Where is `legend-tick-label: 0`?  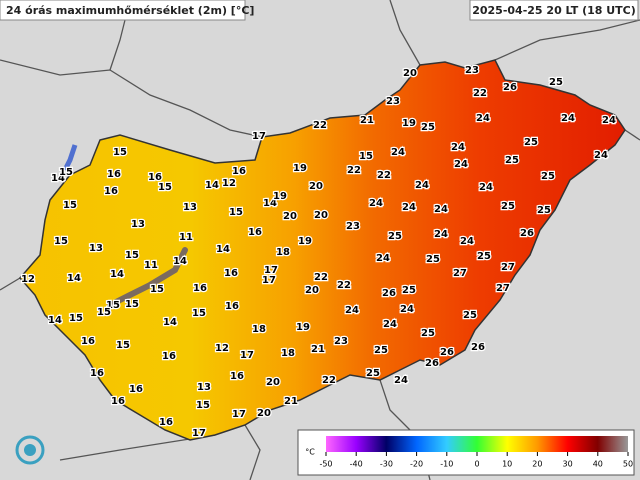
legend-tick-label: 0 is located at coordinates (476, 464).